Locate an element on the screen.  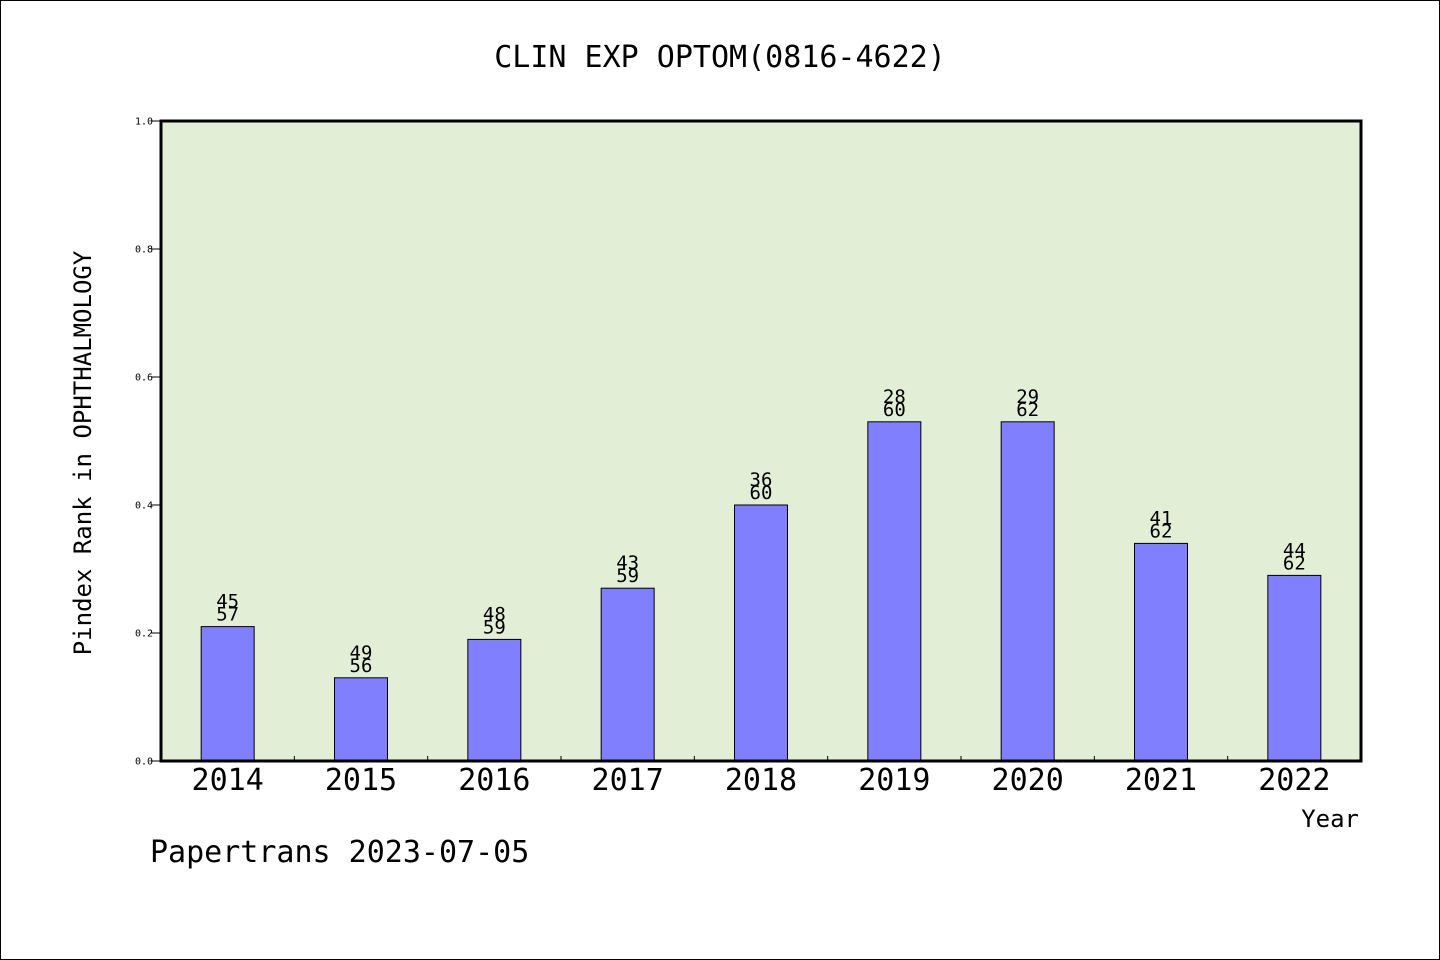
x-tick-label: 2022 is located at coordinates (1294, 780).